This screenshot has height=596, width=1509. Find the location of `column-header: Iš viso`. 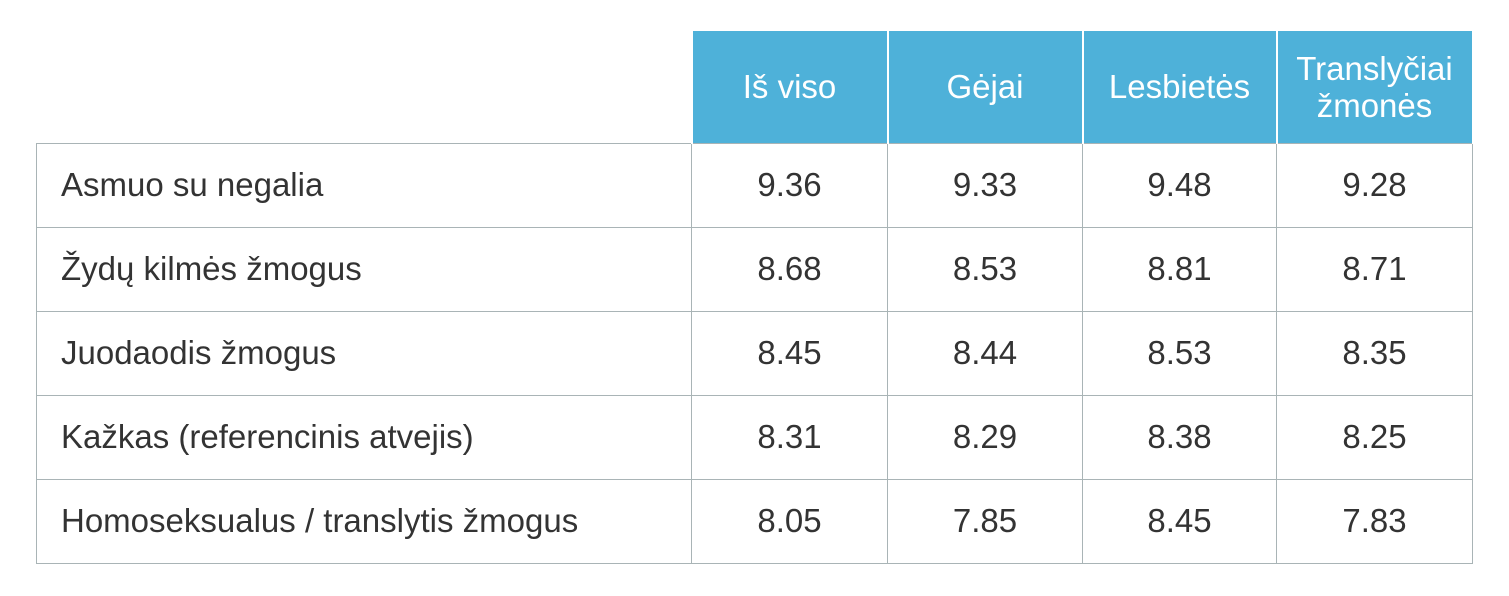

column-header: Iš viso is located at coordinates (789, 87).